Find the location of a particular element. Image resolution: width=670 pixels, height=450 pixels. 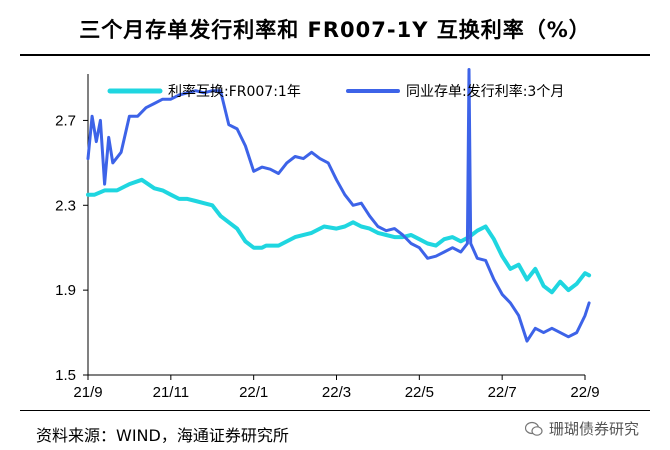

watermark-text: 珊瑚债券研究 is located at coordinates (594, 429).